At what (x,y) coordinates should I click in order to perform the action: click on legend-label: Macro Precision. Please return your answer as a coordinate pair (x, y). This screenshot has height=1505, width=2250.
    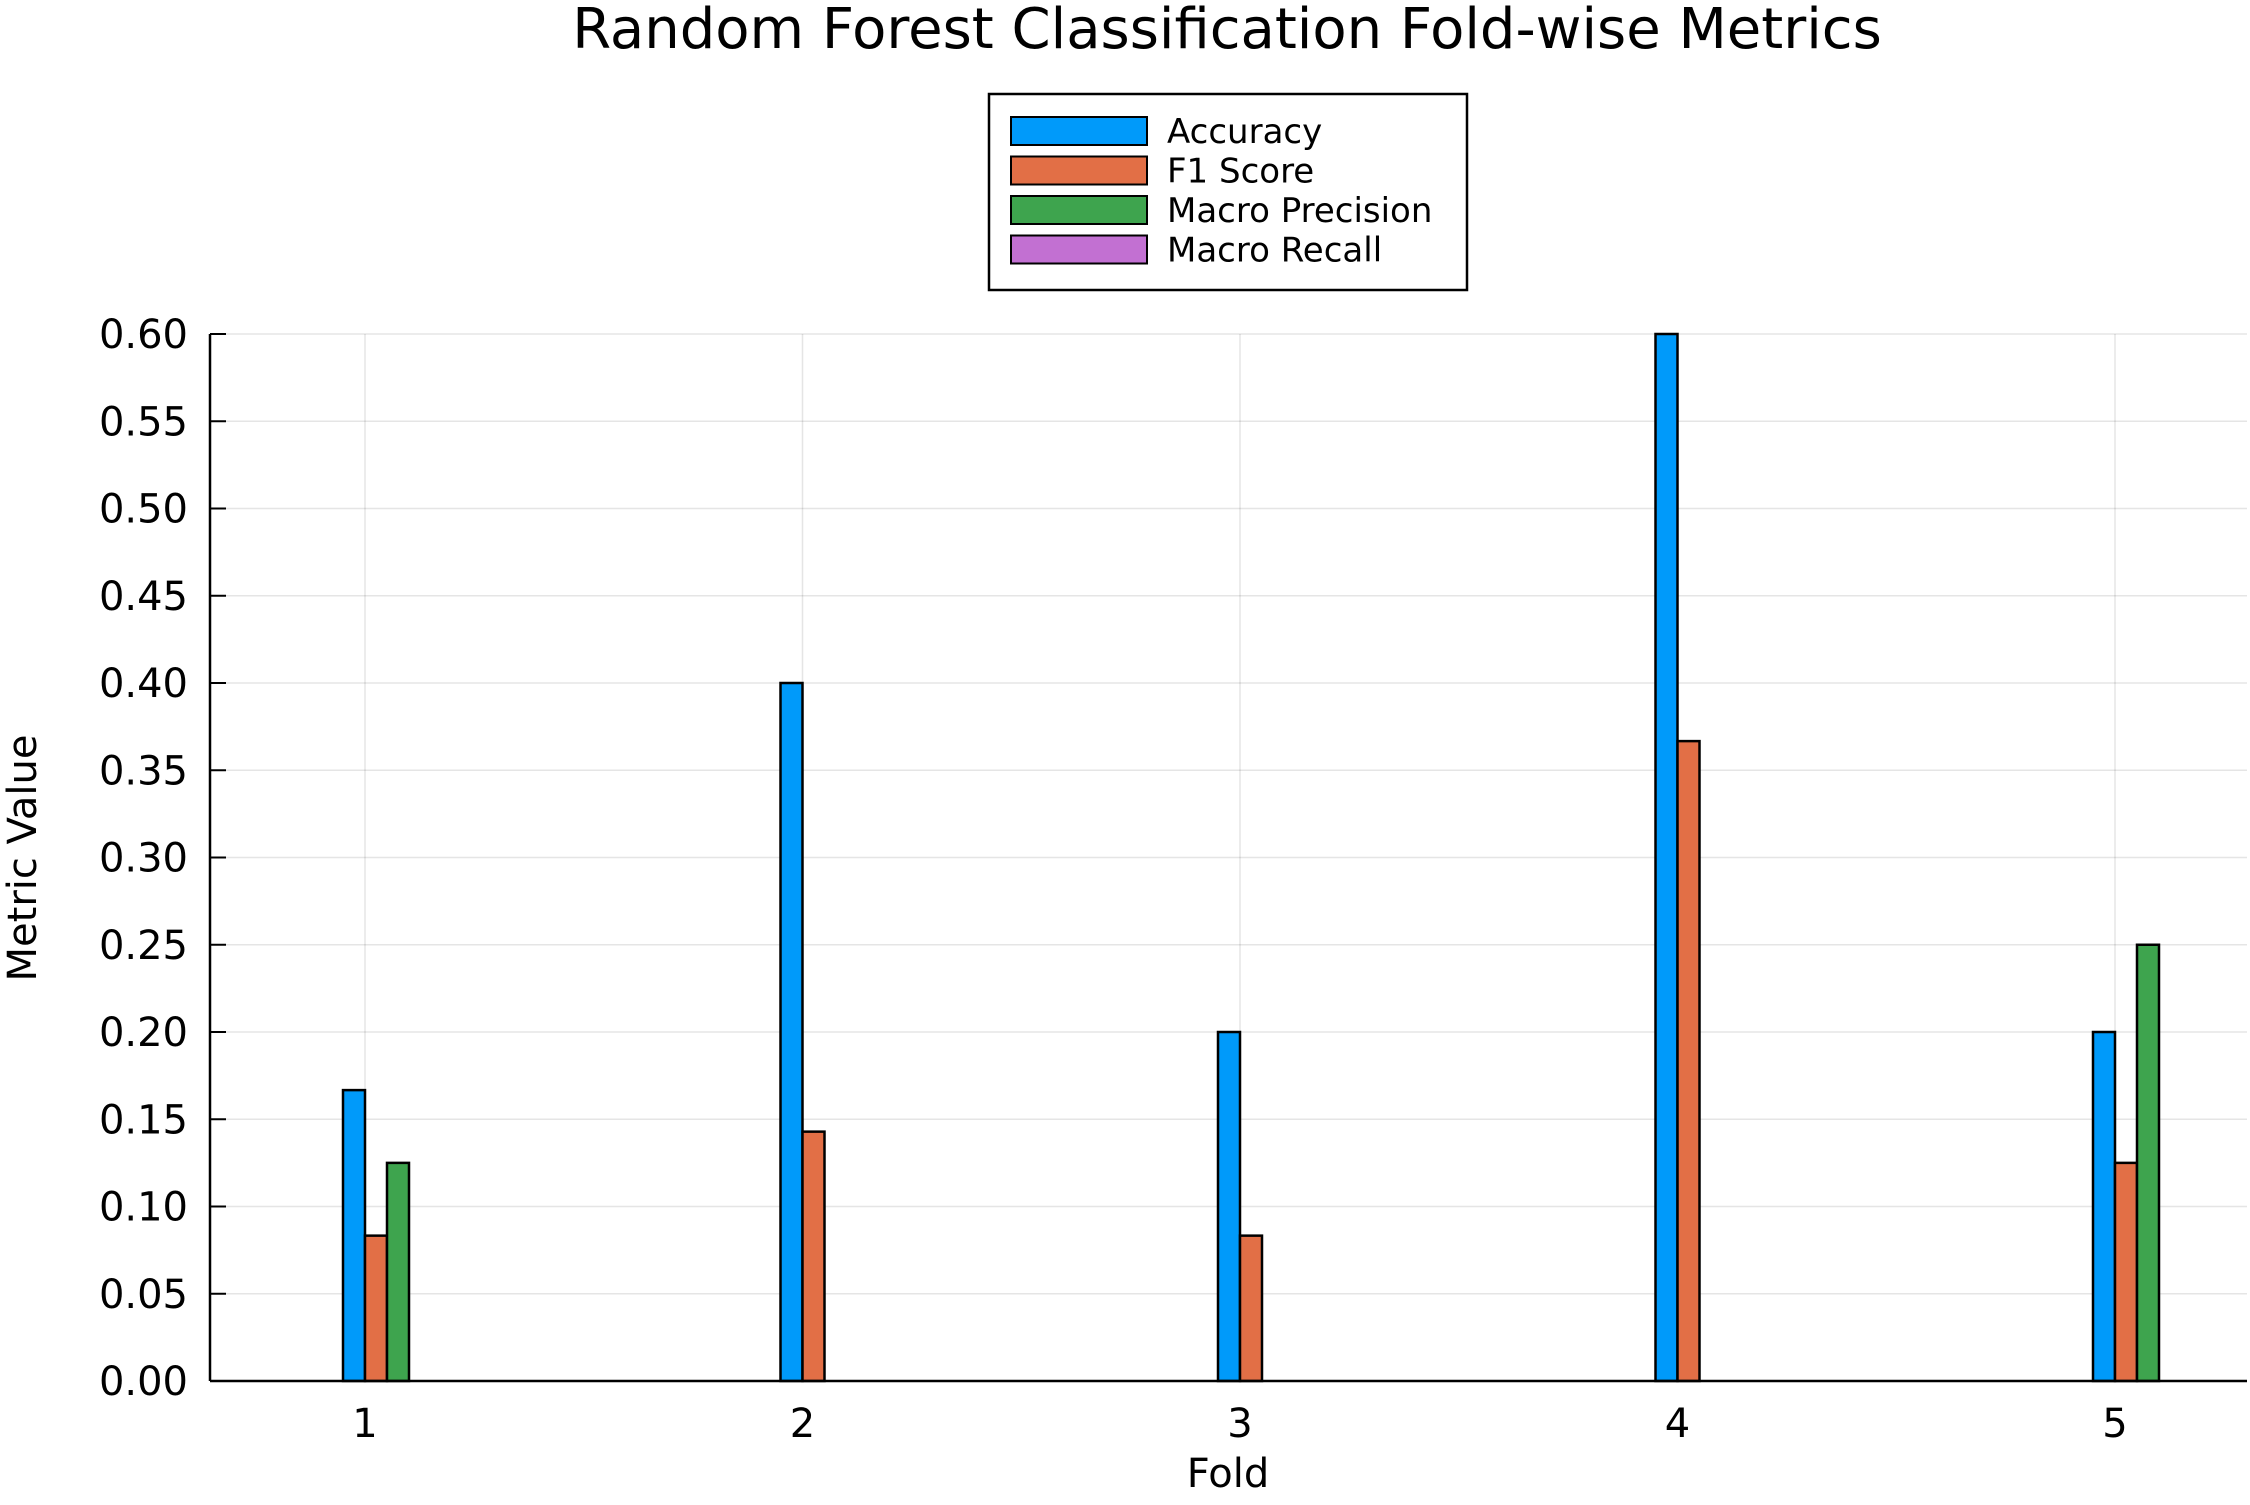
    Looking at the image, I should click on (1299, 211).